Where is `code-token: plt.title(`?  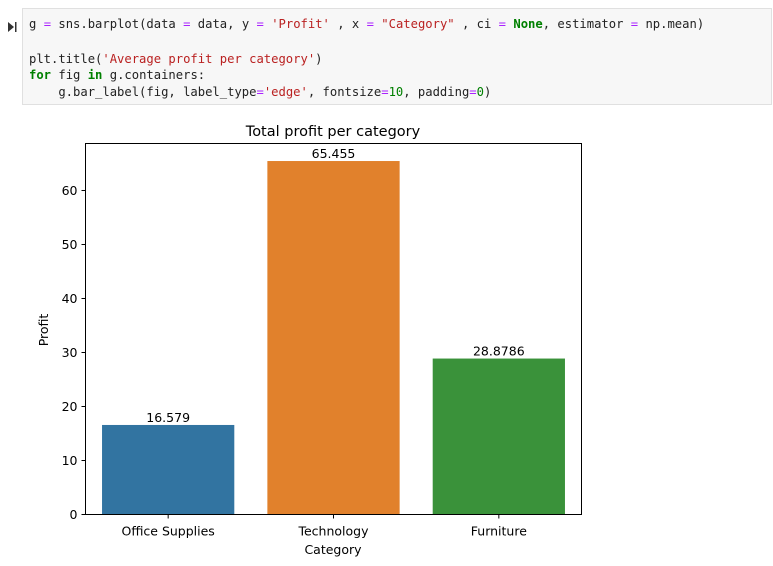
code-token: plt.title( is located at coordinates (66, 59).